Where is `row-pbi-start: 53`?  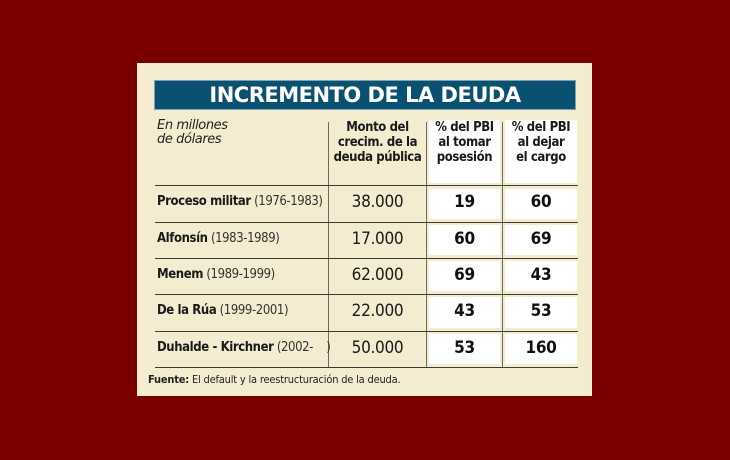
row-pbi-start: 53 is located at coordinates (464, 348).